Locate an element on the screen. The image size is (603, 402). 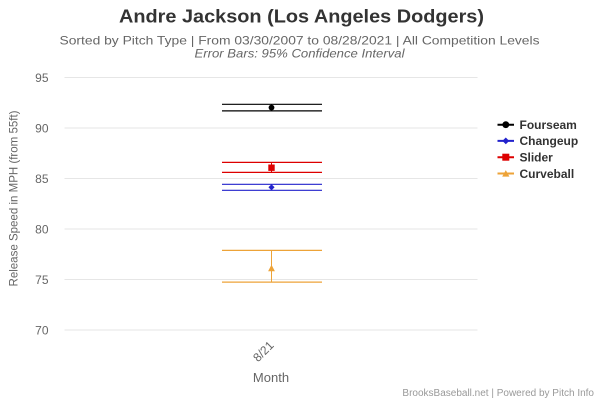
svg-text:Andre Jackson (Los Angeles Dod: Andre Jackson (Los Angeles Dodgers) is located at coordinates (301, 17).